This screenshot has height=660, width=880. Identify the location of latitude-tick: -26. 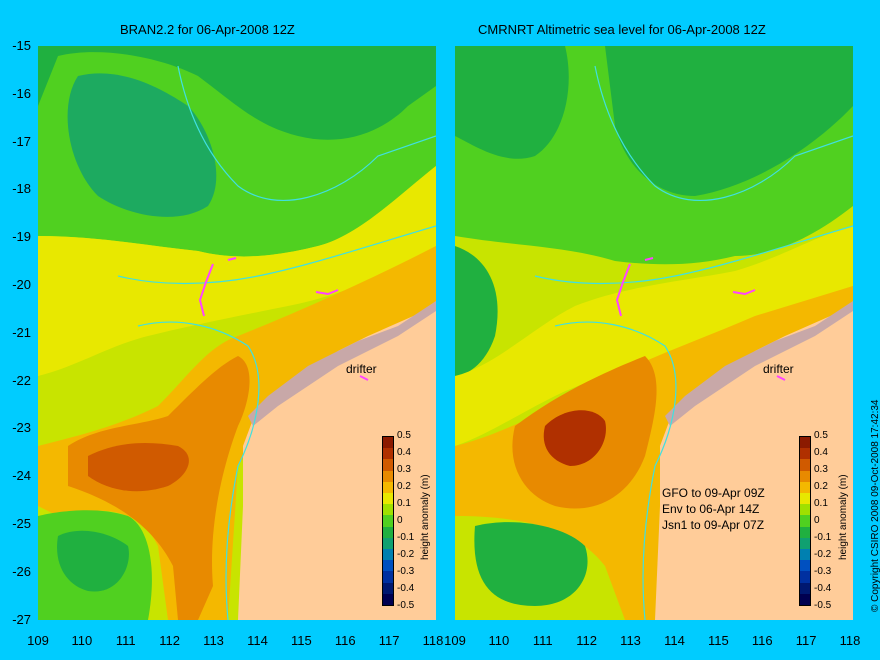
(21, 571).